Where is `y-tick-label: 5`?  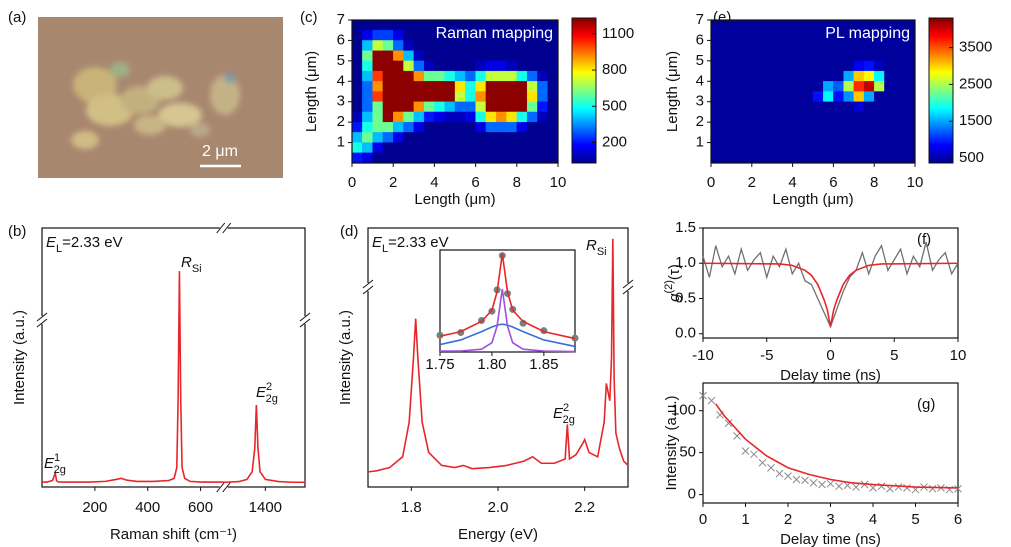
y-tick-label: 5 is located at coordinates (700, 60).